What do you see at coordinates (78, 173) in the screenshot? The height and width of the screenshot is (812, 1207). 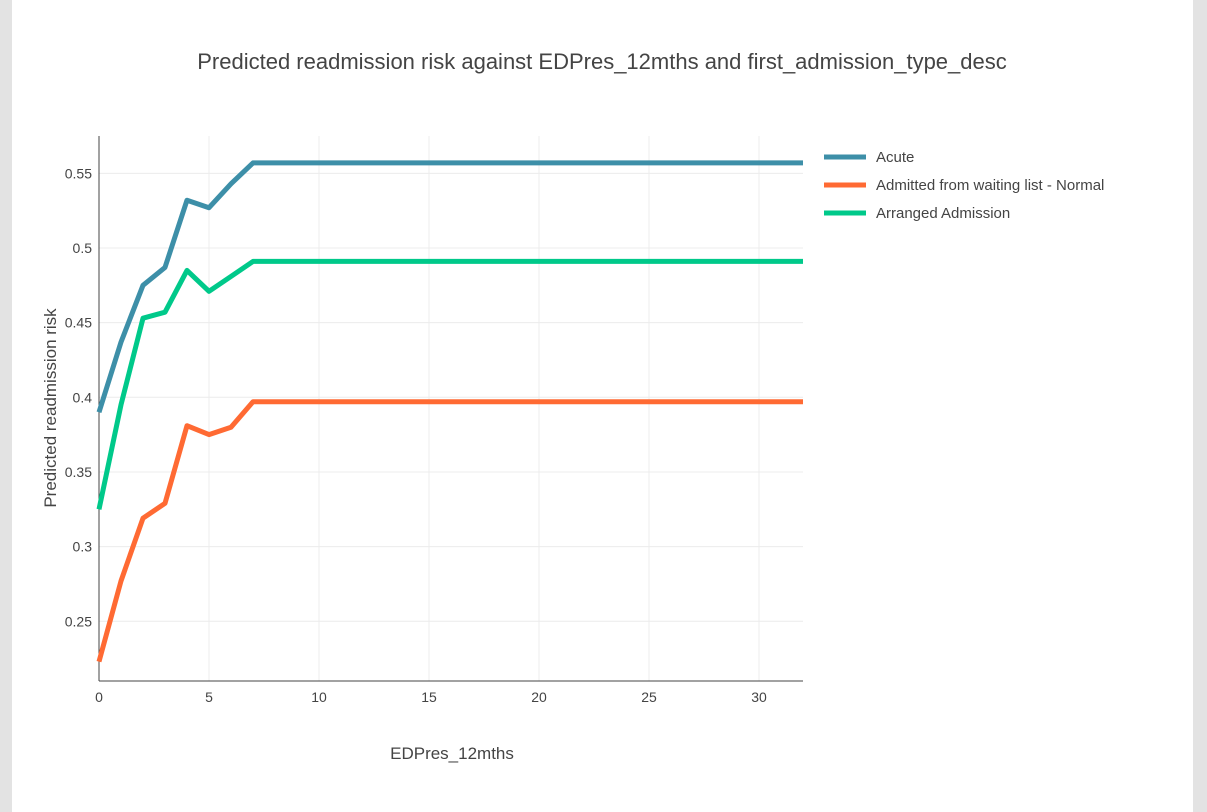 I see `y-tick-label: 0.55` at bounding box center [78, 173].